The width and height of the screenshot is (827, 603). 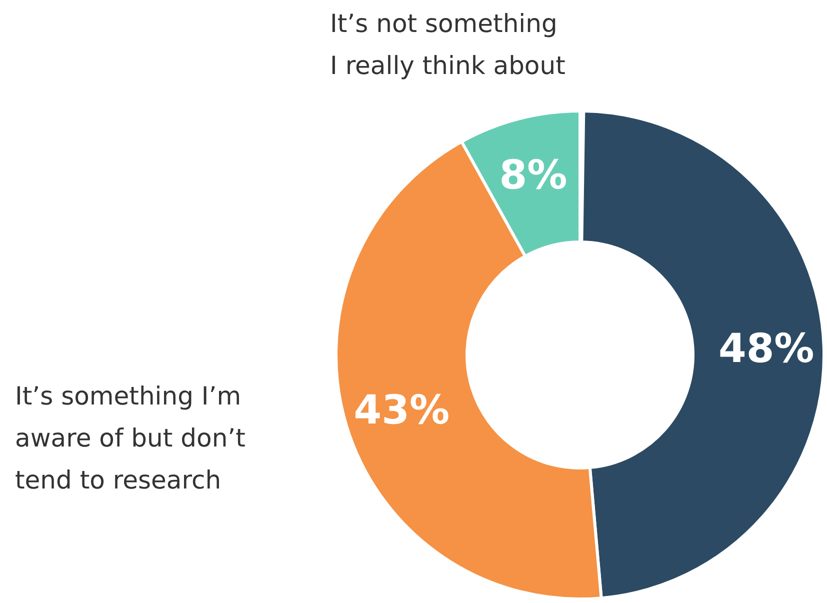 What do you see at coordinates (130, 437) in the screenshot?
I see `slice-label: It’s something I’m aware of but don’t tend to research` at bounding box center [130, 437].